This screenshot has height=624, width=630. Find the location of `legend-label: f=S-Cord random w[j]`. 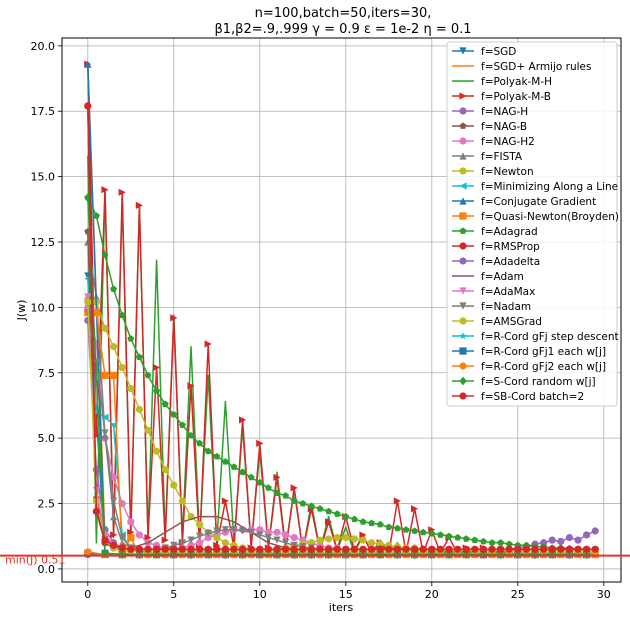

legend-label: f=S-Cord random w[j] is located at coordinates (538, 382).